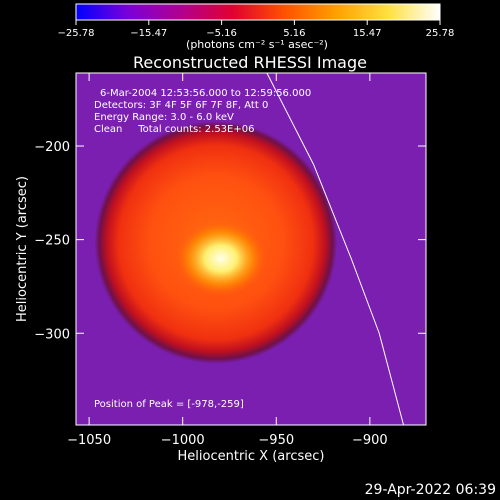 This screenshot has width=500, height=500. Describe the element at coordinates (370, 440) in the screenshot. I see `x-tick-label: −900` at that location.